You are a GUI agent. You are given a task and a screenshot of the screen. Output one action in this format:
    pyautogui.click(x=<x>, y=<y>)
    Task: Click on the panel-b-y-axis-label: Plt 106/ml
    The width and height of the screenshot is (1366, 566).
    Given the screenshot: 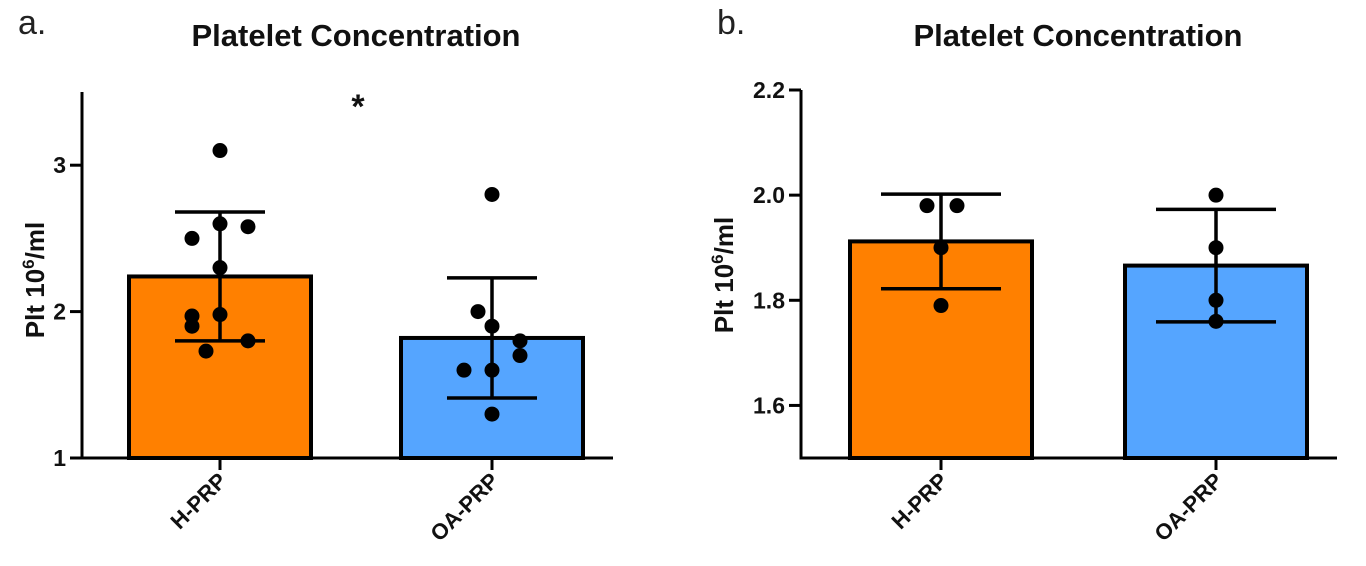 What is the action you would take?
    pyautogui.click(x=723, y=275)
    